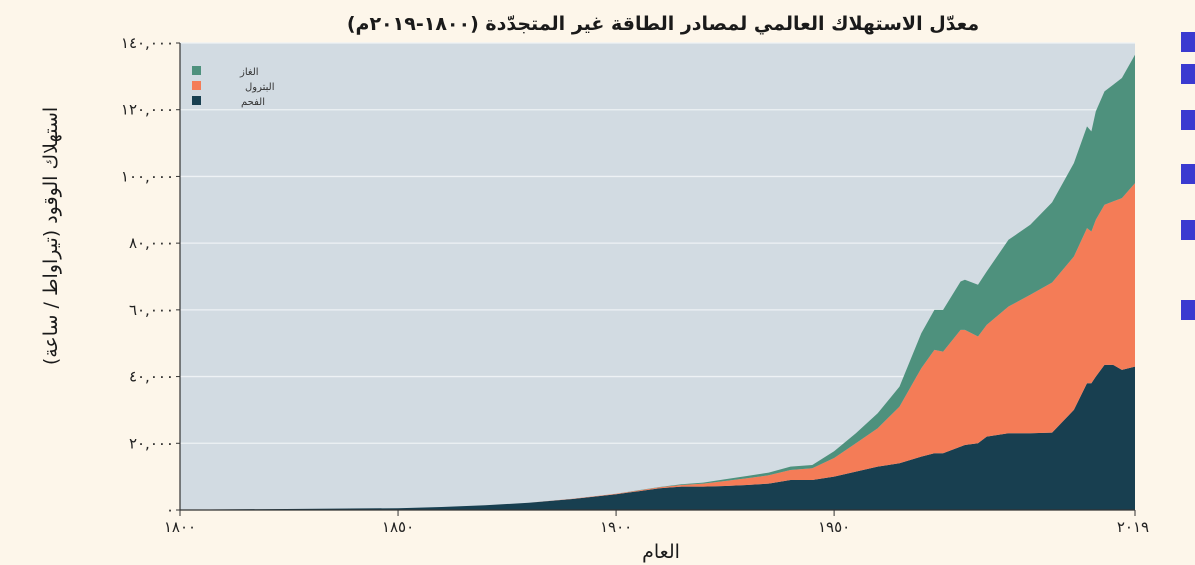 Image resolution: width=1195 pixels, height=565 pixels. I want to click on legend: الغاز البترول الفحم, so click(233, 87).